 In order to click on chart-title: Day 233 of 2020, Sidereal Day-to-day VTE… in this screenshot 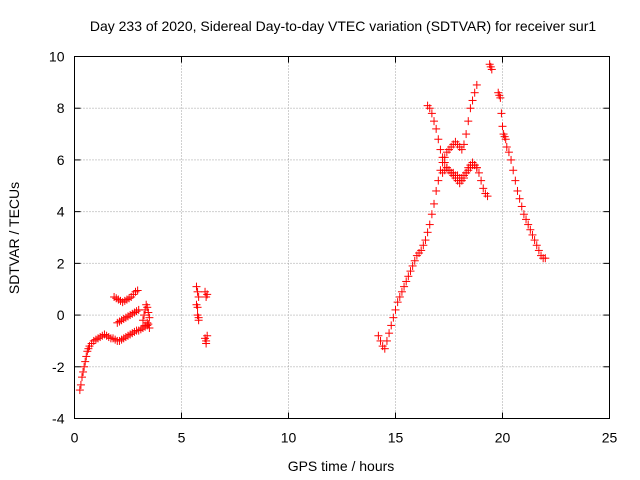, I will do `click(343, 26)`.